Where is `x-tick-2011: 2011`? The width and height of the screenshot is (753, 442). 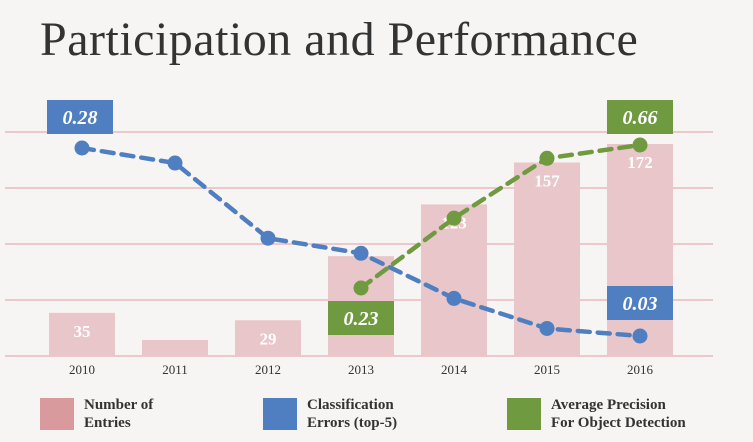
x-tick-2011: 2011 is located at coordinates (175, 369).